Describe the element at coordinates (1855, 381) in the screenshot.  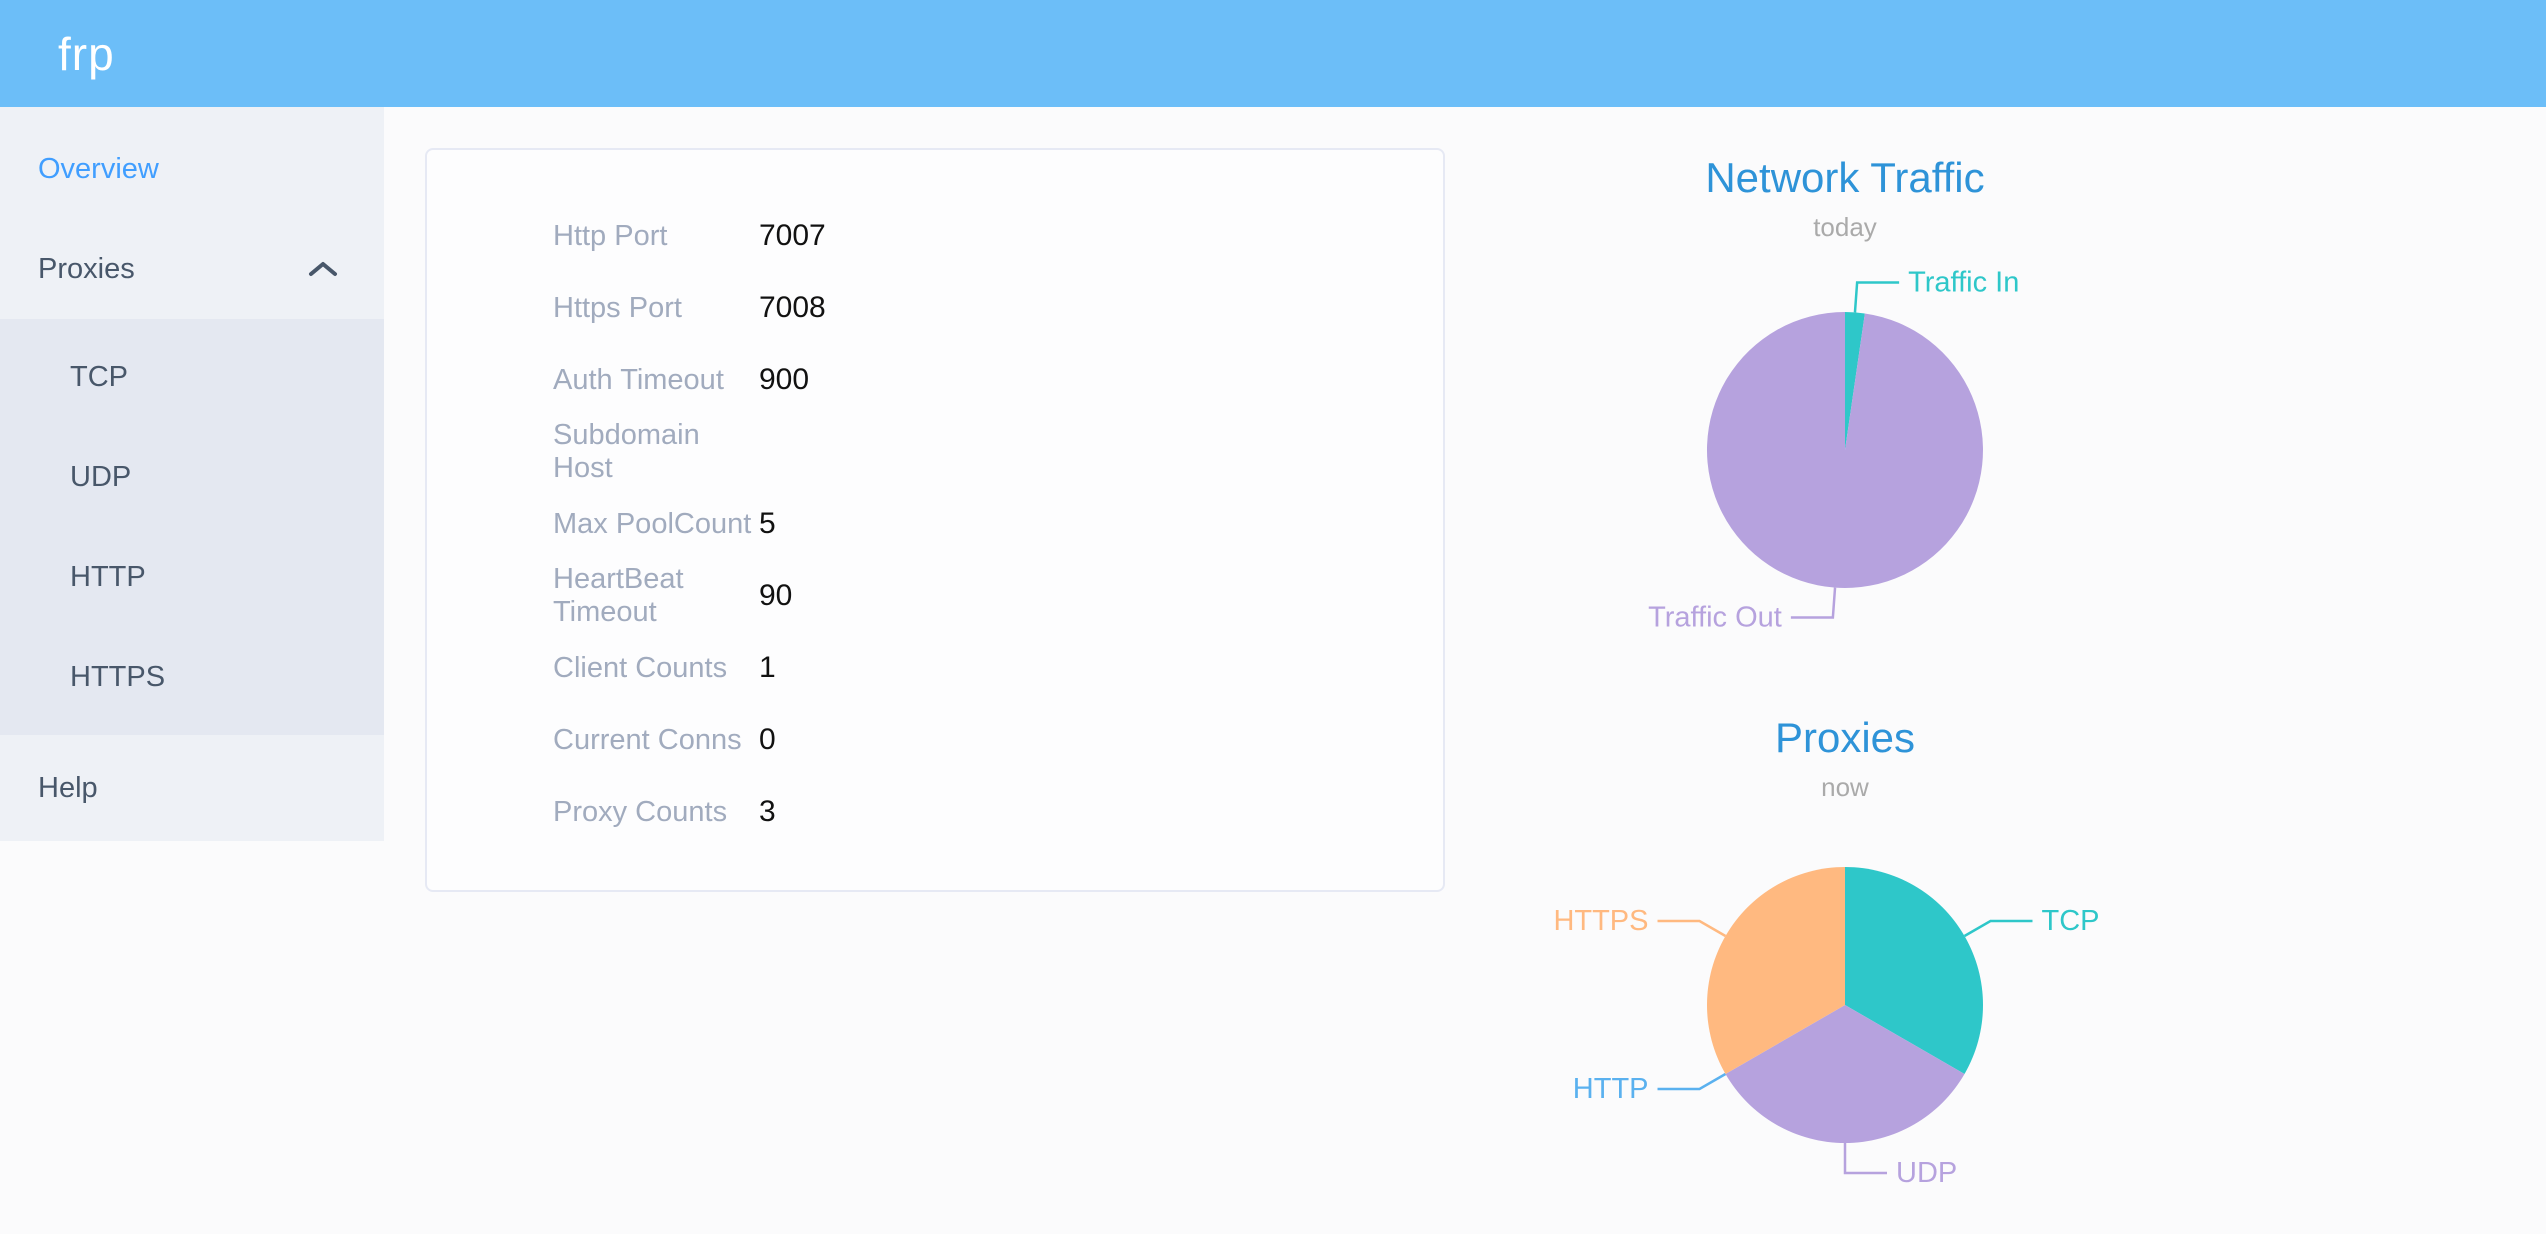
I see `pie-slice-traffic-in` at that location.